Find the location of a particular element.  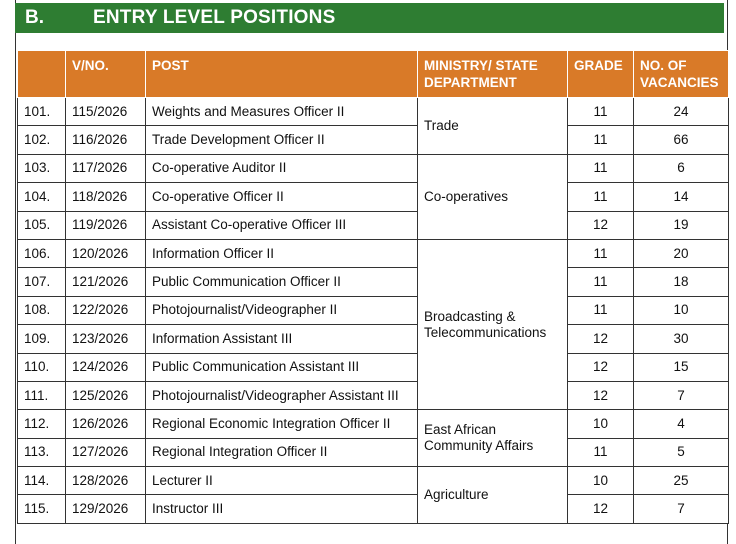

ministry-cell: Agriculture is located at coordinates (492, 495).